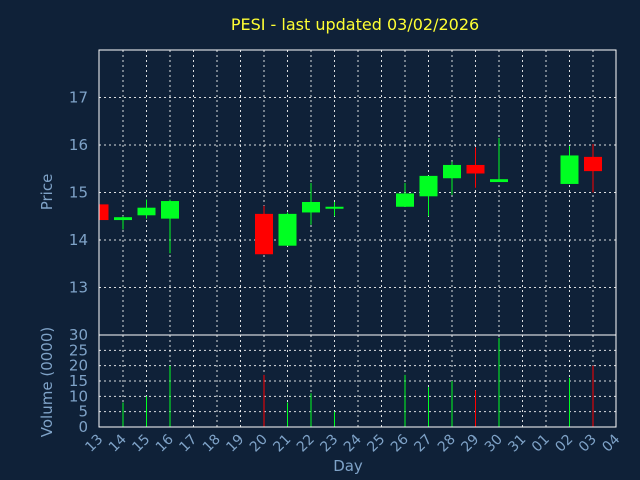  What do you see at coordinates (118, 443) in the screenshot?
I see `x-tick-label: 14` at bounding box center [118, 443].